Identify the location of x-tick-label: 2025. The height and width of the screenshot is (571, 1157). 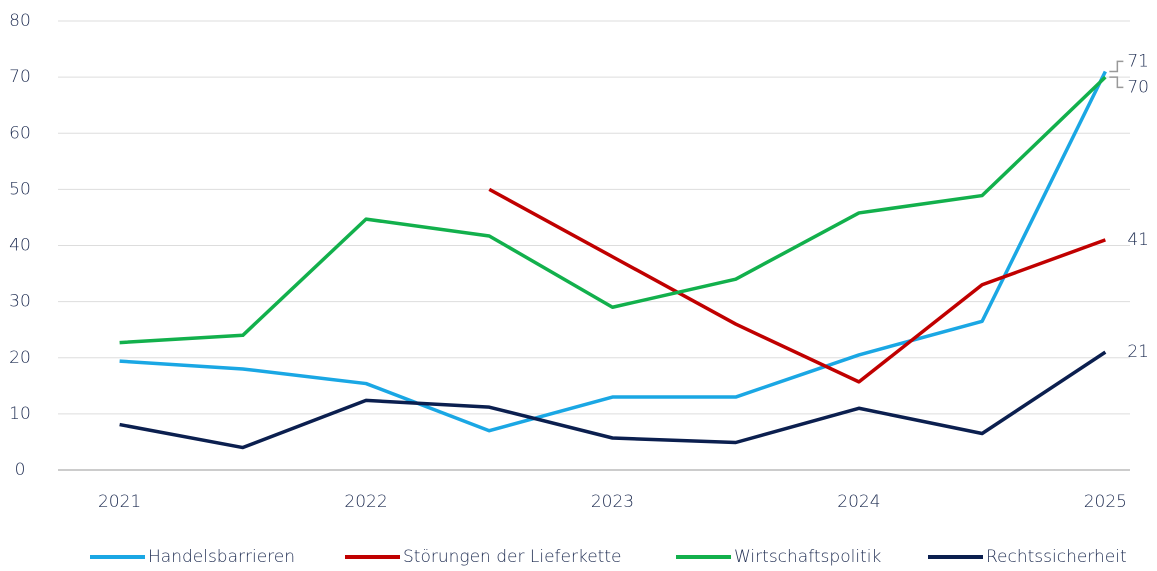
(1105, 502).